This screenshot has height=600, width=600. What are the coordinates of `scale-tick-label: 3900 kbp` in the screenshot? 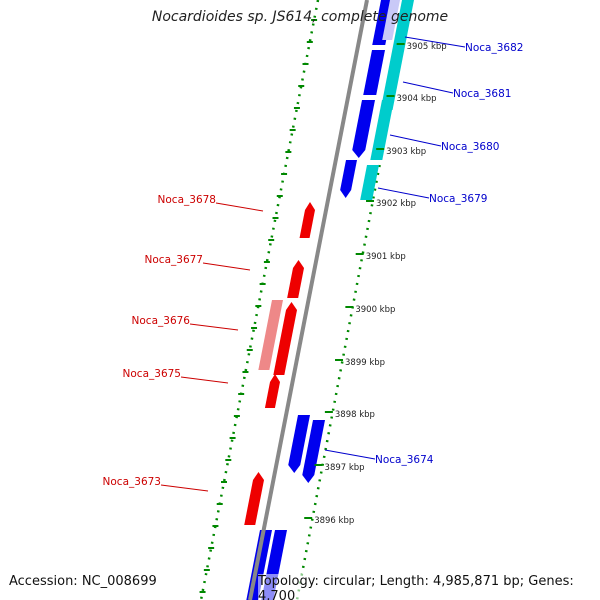 It's located at (375, 310).